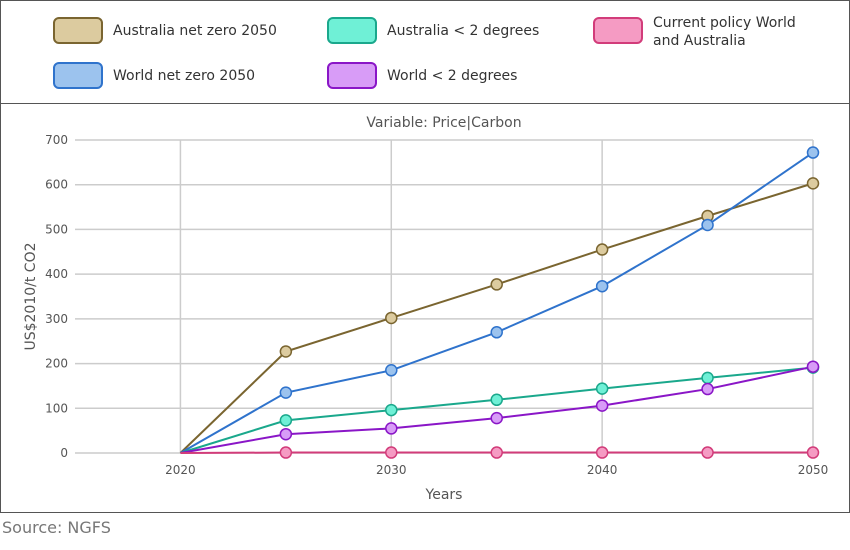  Describe the element at coordinates (56, 229) in the screenshot. I see `y-tick-label: 500` at that location.